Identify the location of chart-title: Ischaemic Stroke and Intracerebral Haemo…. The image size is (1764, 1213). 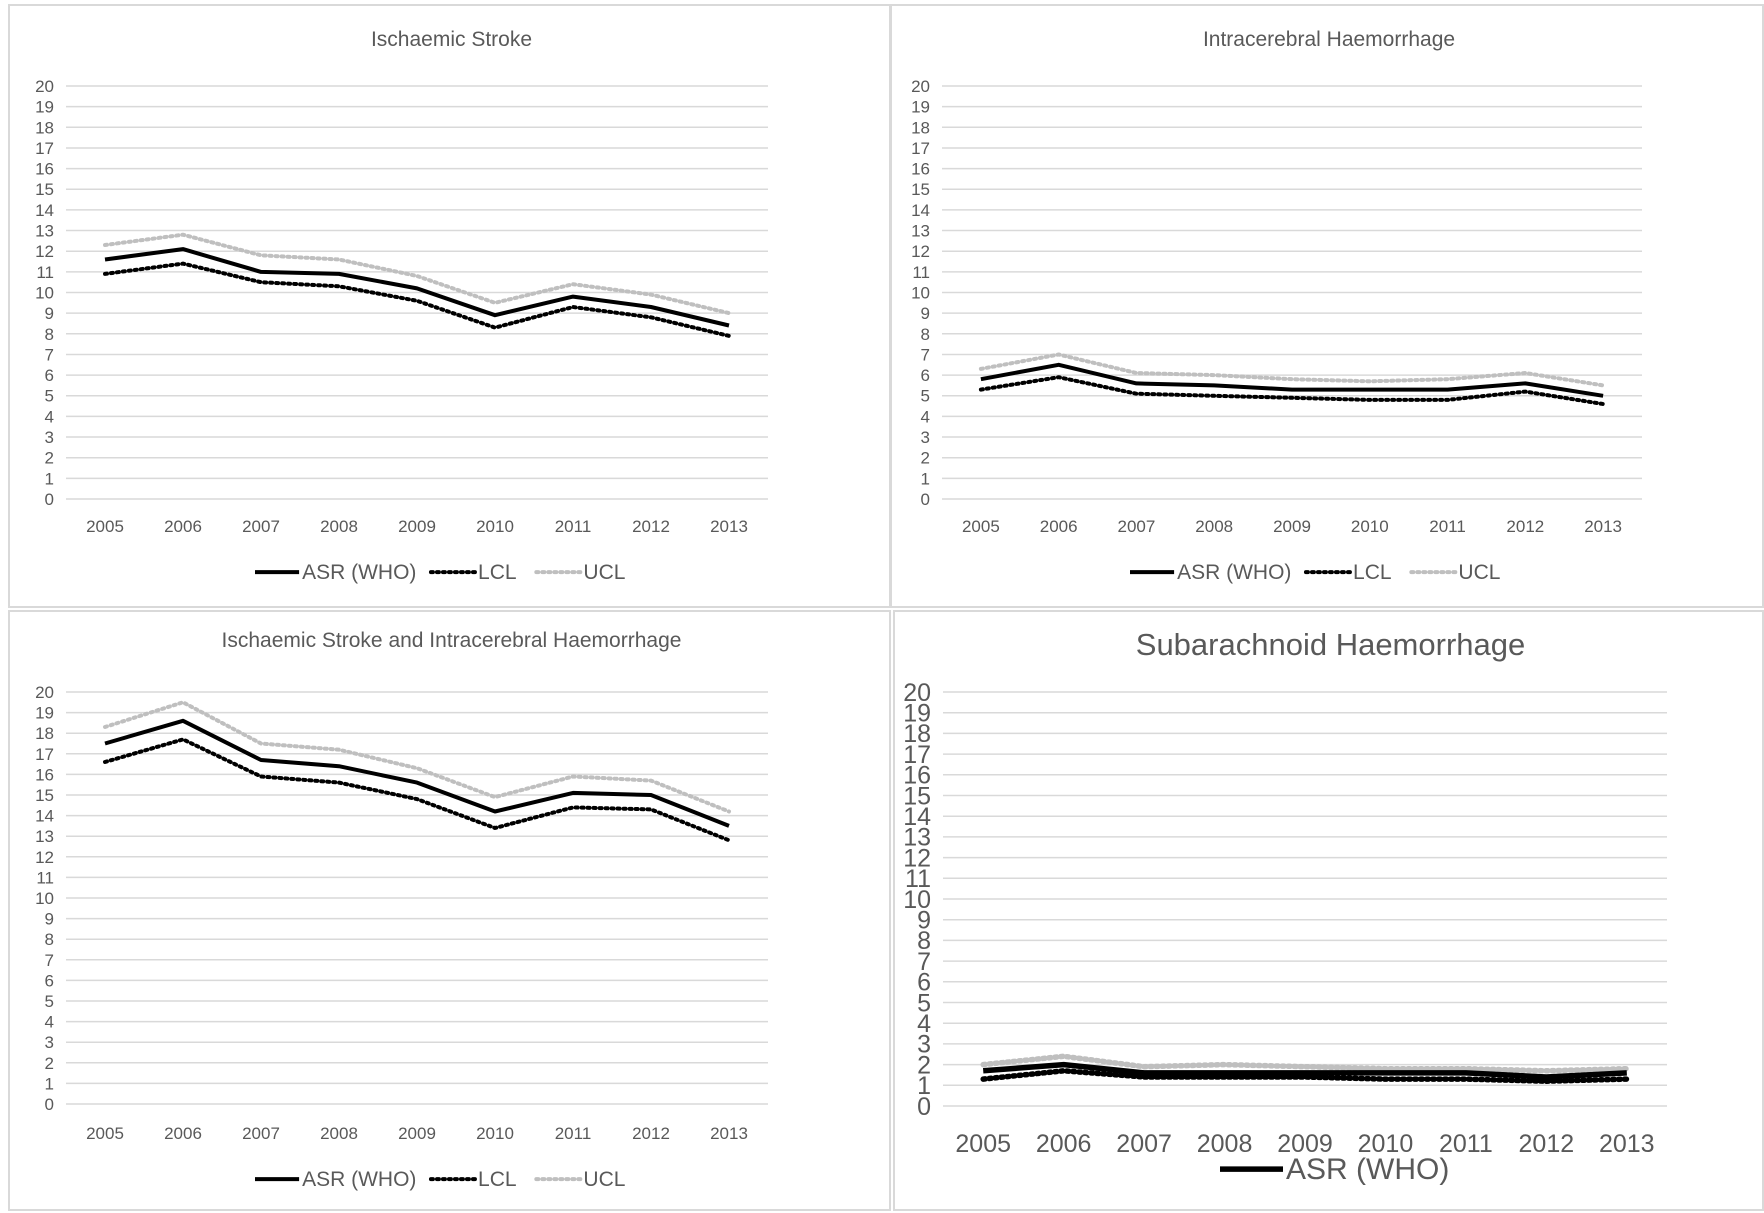
(452, 640).